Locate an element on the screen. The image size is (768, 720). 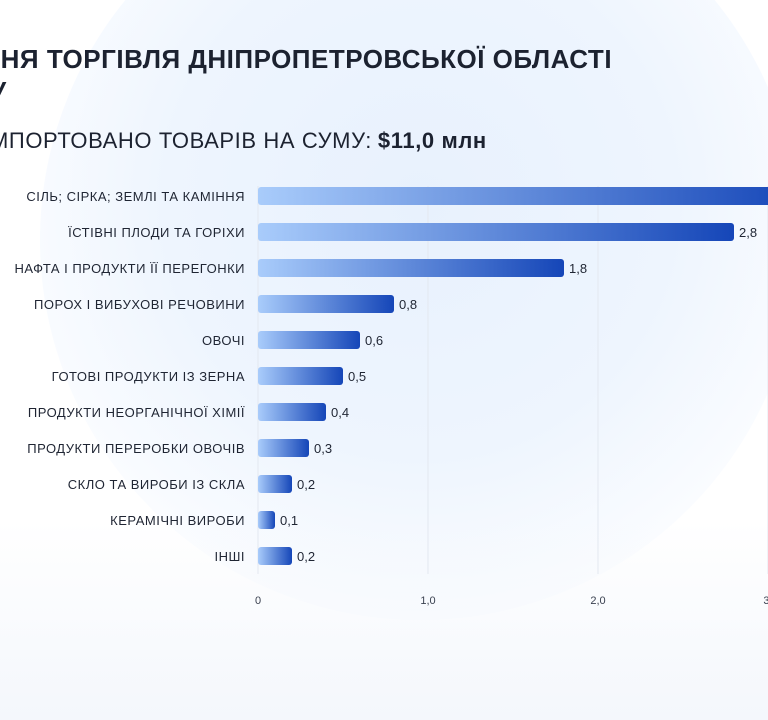
subtitle-sum: $11,0 млн is located at coordinates (432, 140).